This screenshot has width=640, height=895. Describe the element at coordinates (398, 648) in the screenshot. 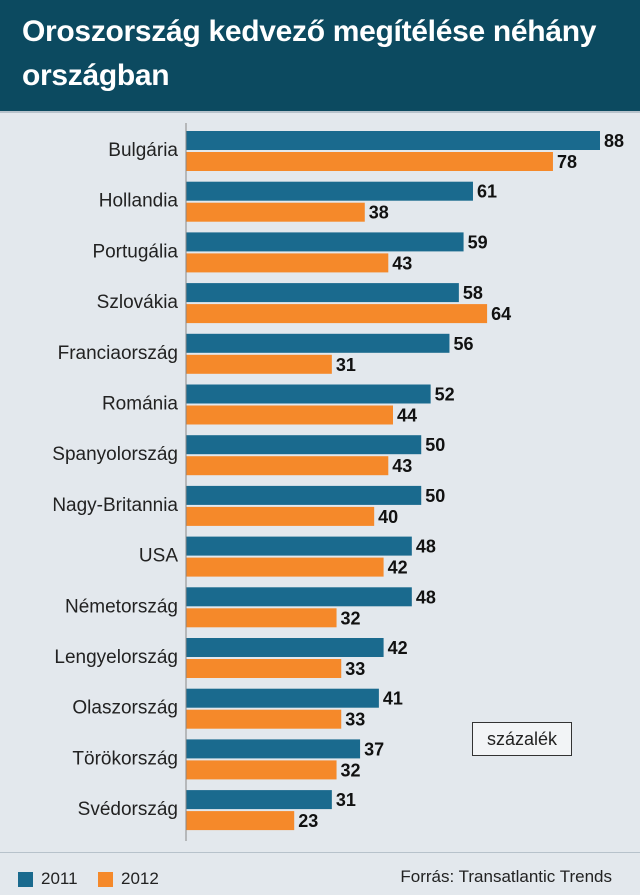

I see `value-label-2011-lengyelorszag: 42` at that location.